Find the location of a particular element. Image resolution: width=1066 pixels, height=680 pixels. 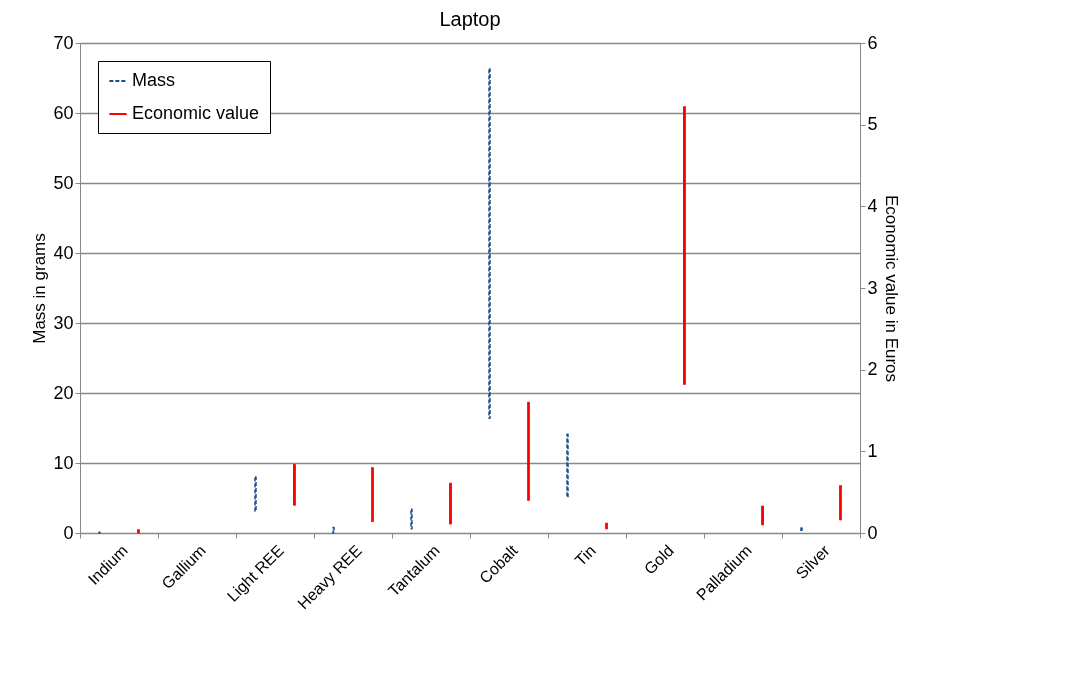

y2-tick-label: 3 is located at coordinates (872, 287).